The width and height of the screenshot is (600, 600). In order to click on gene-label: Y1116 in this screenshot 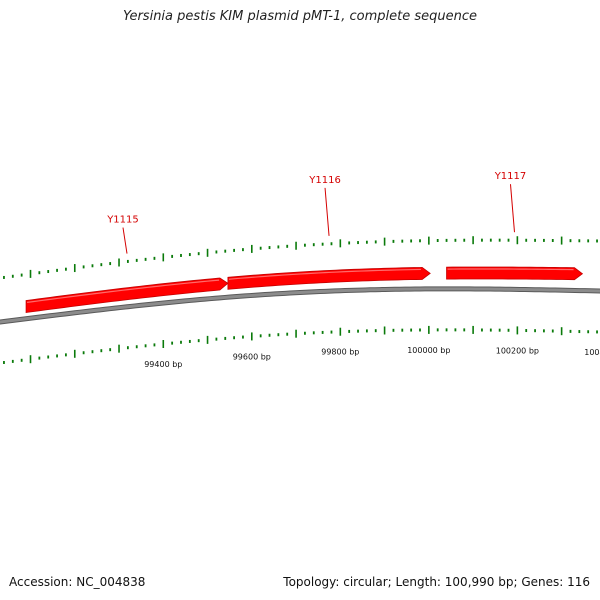, I will do `click(324, 180)`.